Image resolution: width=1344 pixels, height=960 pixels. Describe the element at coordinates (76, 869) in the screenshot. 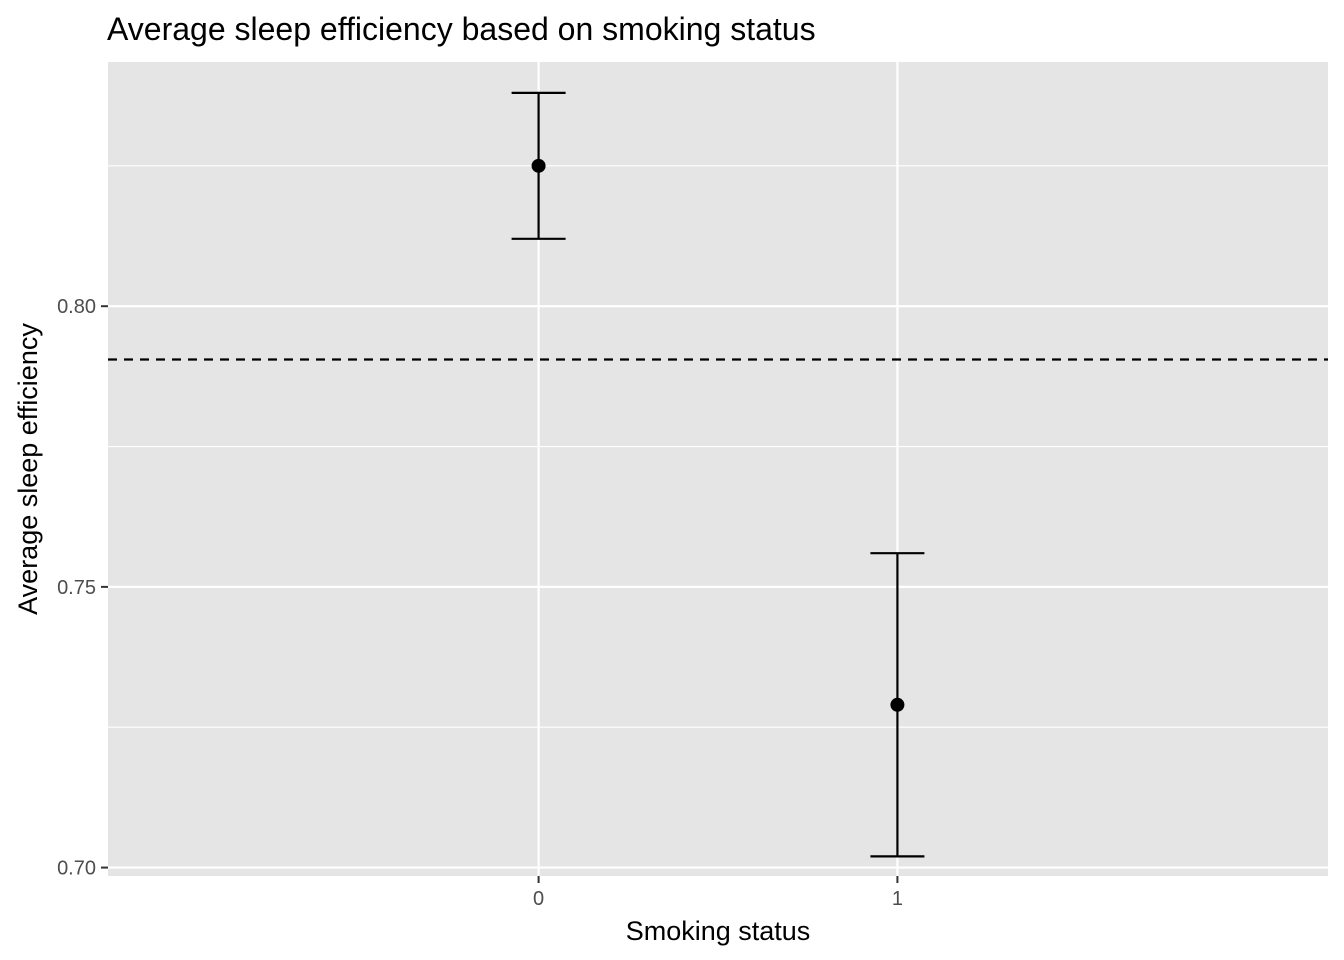

I see `y-tick-label: 0.70` at that location.